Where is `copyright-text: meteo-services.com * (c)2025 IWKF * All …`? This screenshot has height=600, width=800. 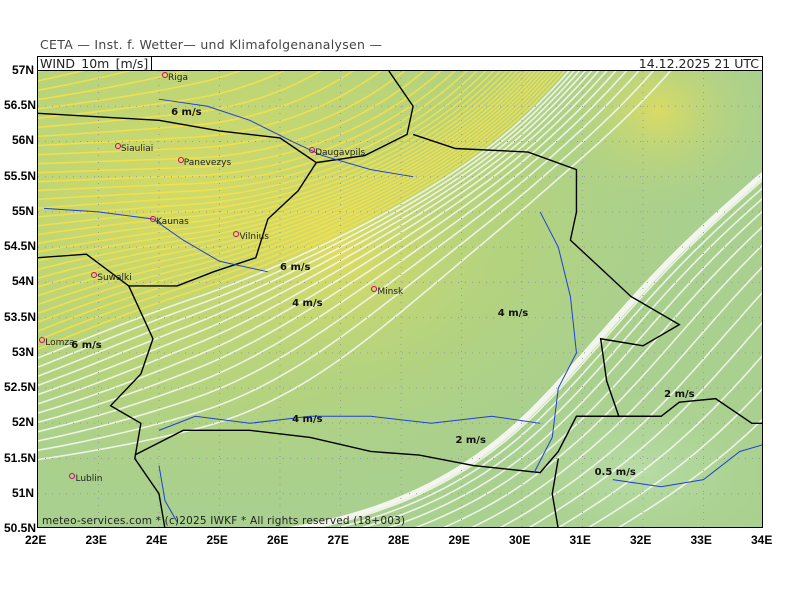
copyright-text: meteo-services.com * (c)2025 IWKF * All … is located at coordinates (224, 521).